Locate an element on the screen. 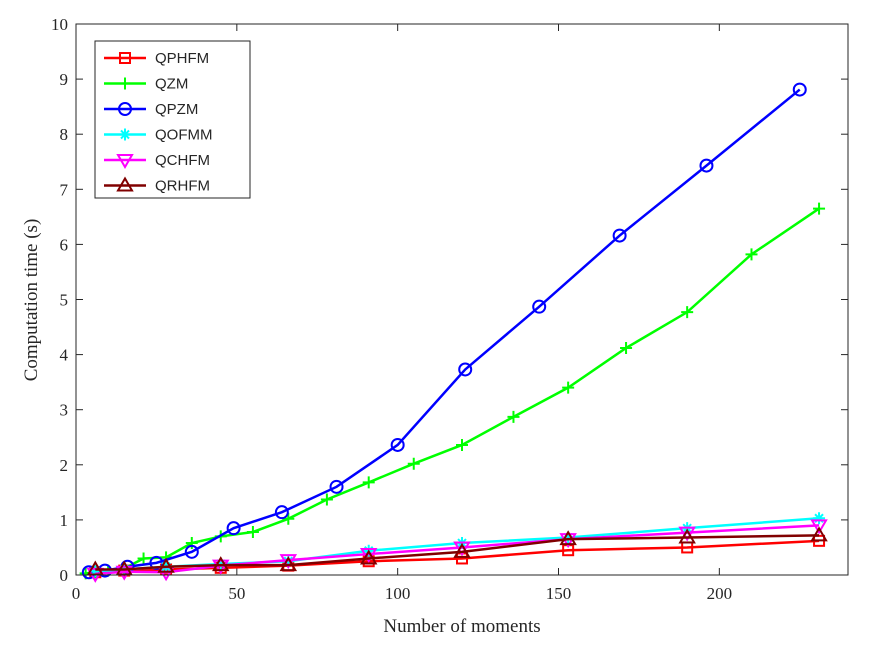 The height and width of the screenshot is (660, 875). series-qrhfm is located at coordinates (457, 551).